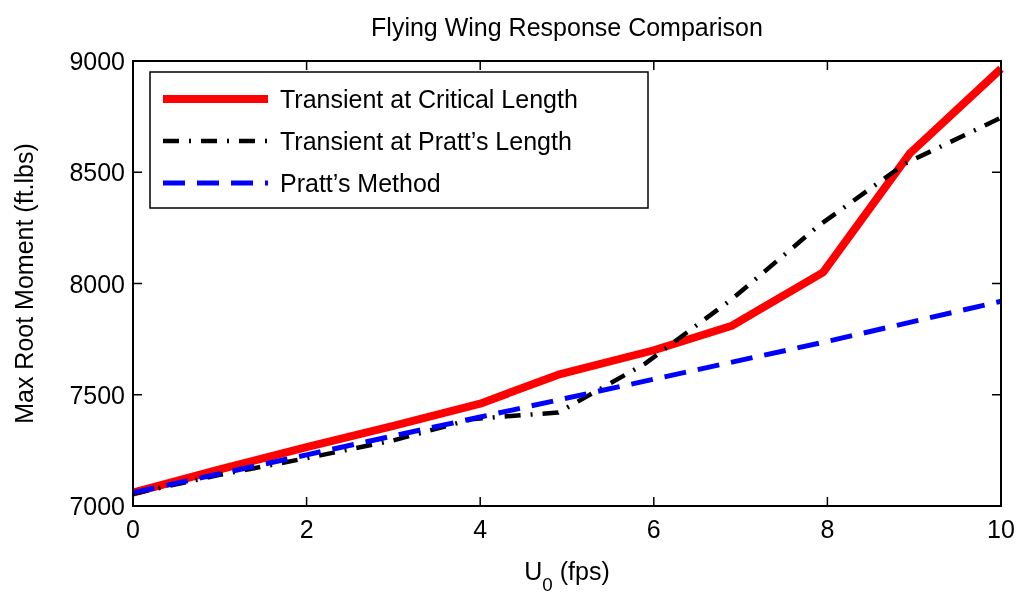 Image resolution: width=1023 pixels, height=597 pixels. Describe the element at coordinates (97, 61) in the screenshot. I see `y-tick-label: 9000` at that location.